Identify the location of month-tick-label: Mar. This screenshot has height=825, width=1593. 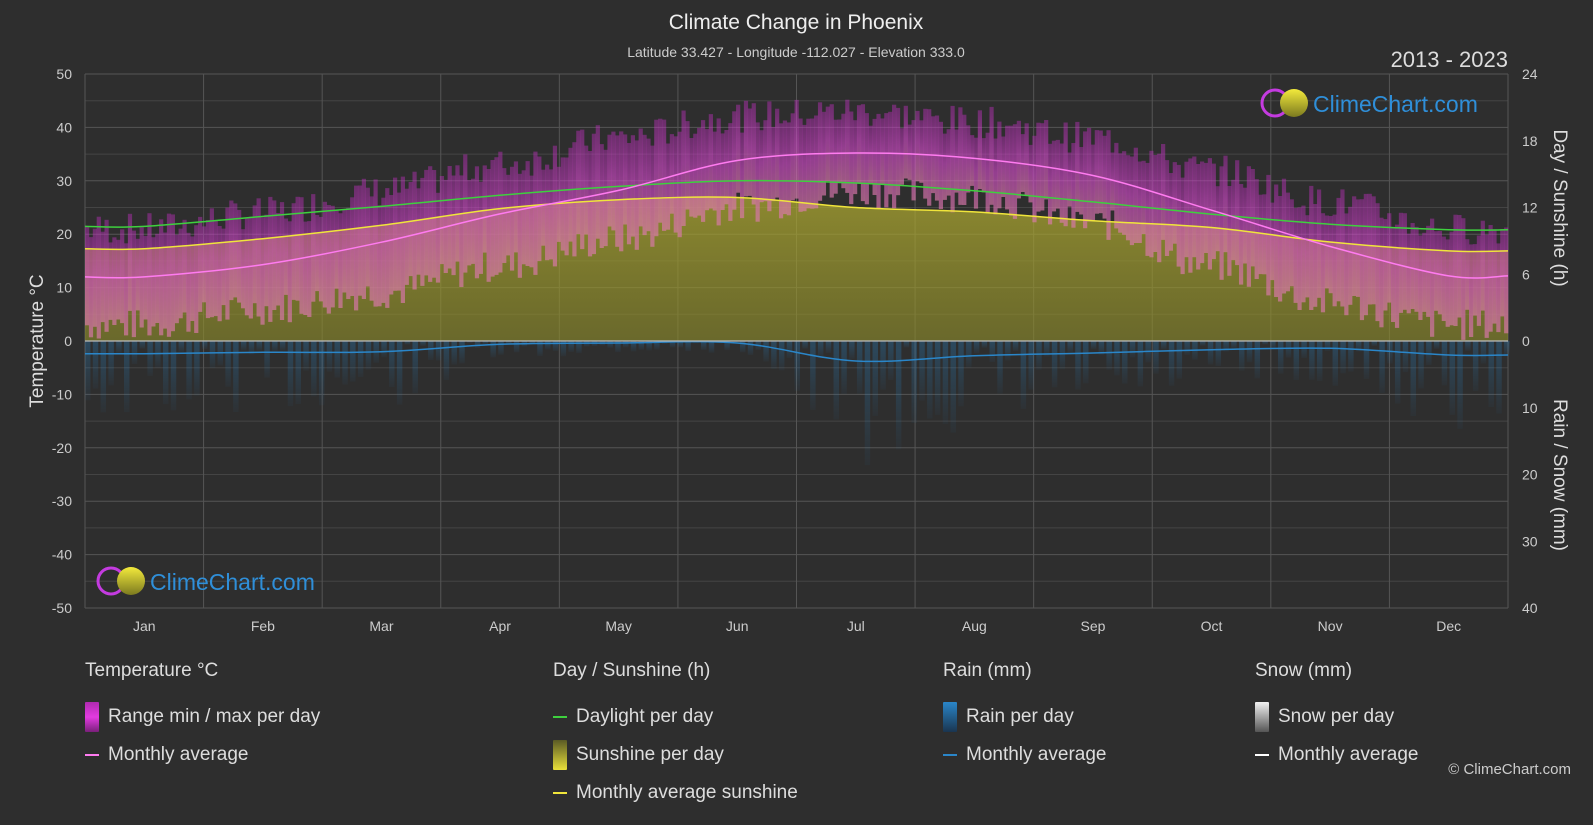
(381, 626).